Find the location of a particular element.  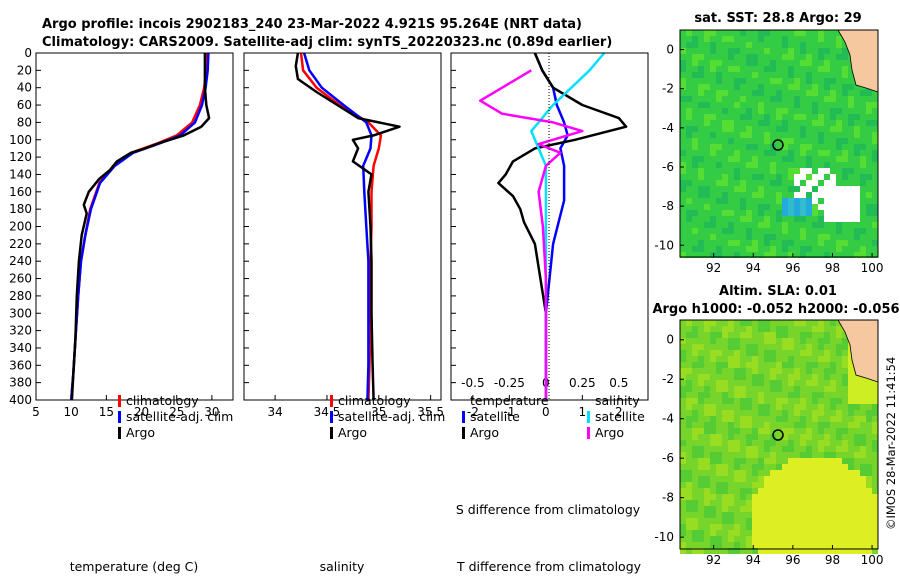

y-tick-label: 400 is located at coordinates (20, 400).